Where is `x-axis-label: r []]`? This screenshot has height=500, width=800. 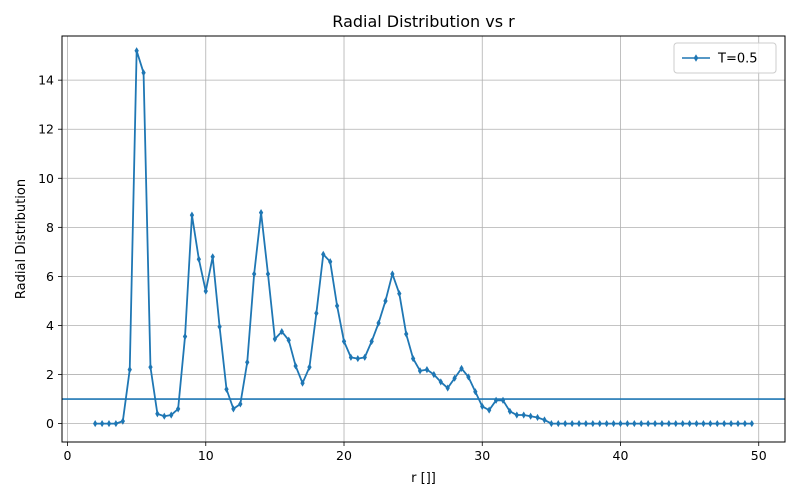 x-axis-label: r []] is located at coordinates (423, 478).